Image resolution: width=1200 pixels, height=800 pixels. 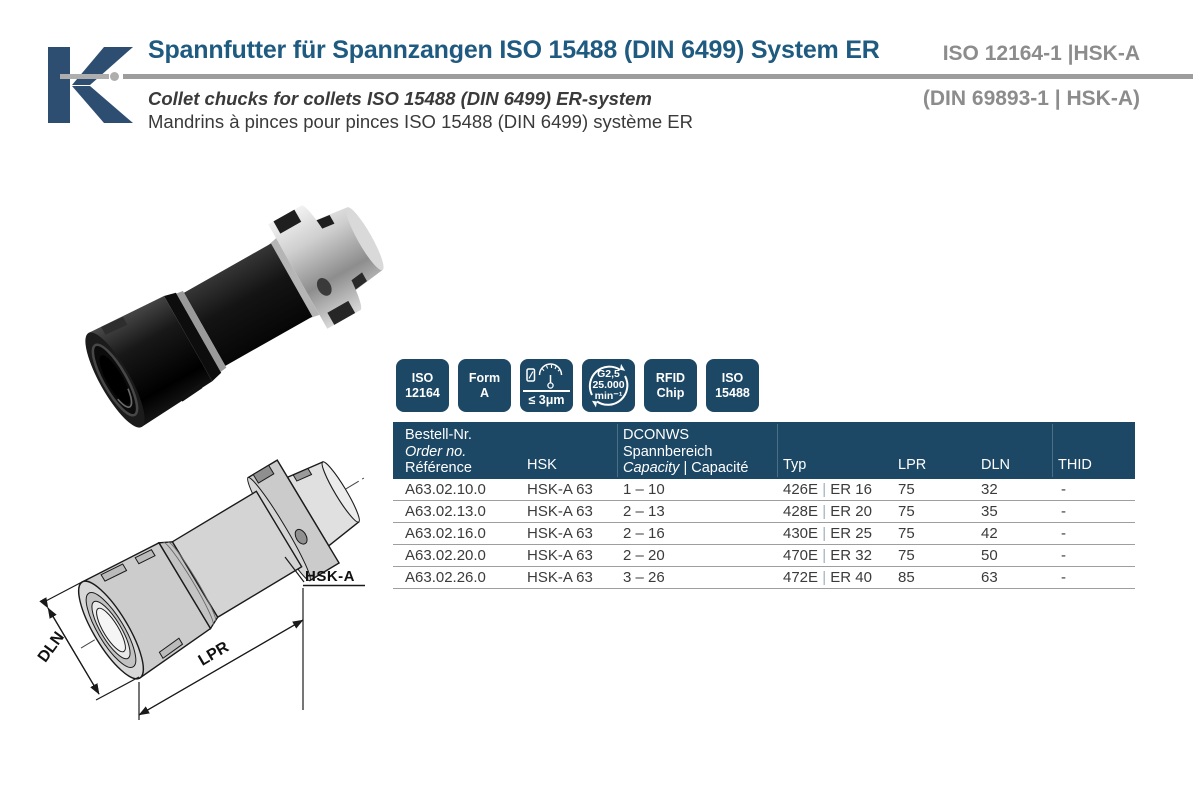 What do you see at coordinates (989, 533) in the screenshot?
I see `cell-dln: 42` at bounding box center [989, 533].